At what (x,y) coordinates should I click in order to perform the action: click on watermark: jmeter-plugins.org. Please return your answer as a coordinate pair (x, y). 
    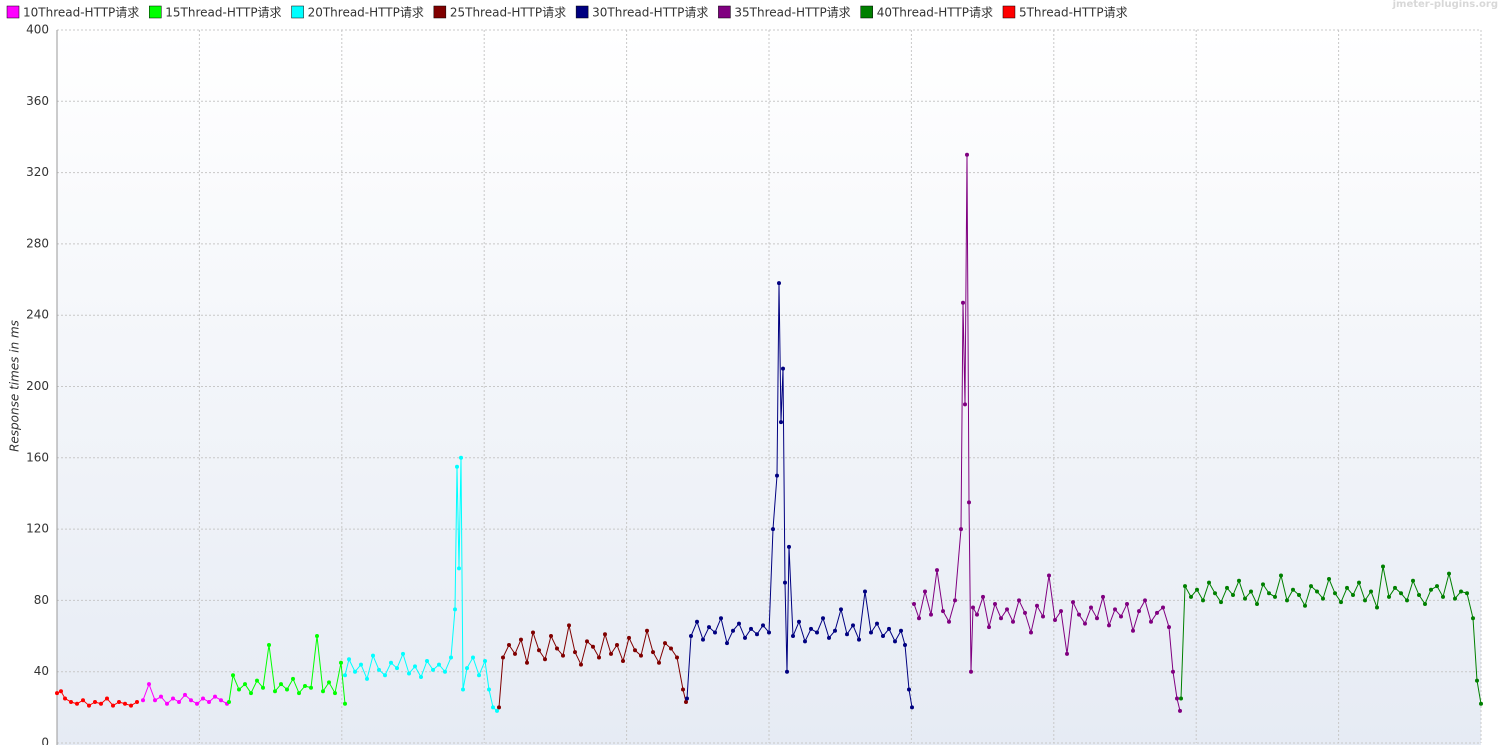
    Looking at the image, I should click on (1445, 5).